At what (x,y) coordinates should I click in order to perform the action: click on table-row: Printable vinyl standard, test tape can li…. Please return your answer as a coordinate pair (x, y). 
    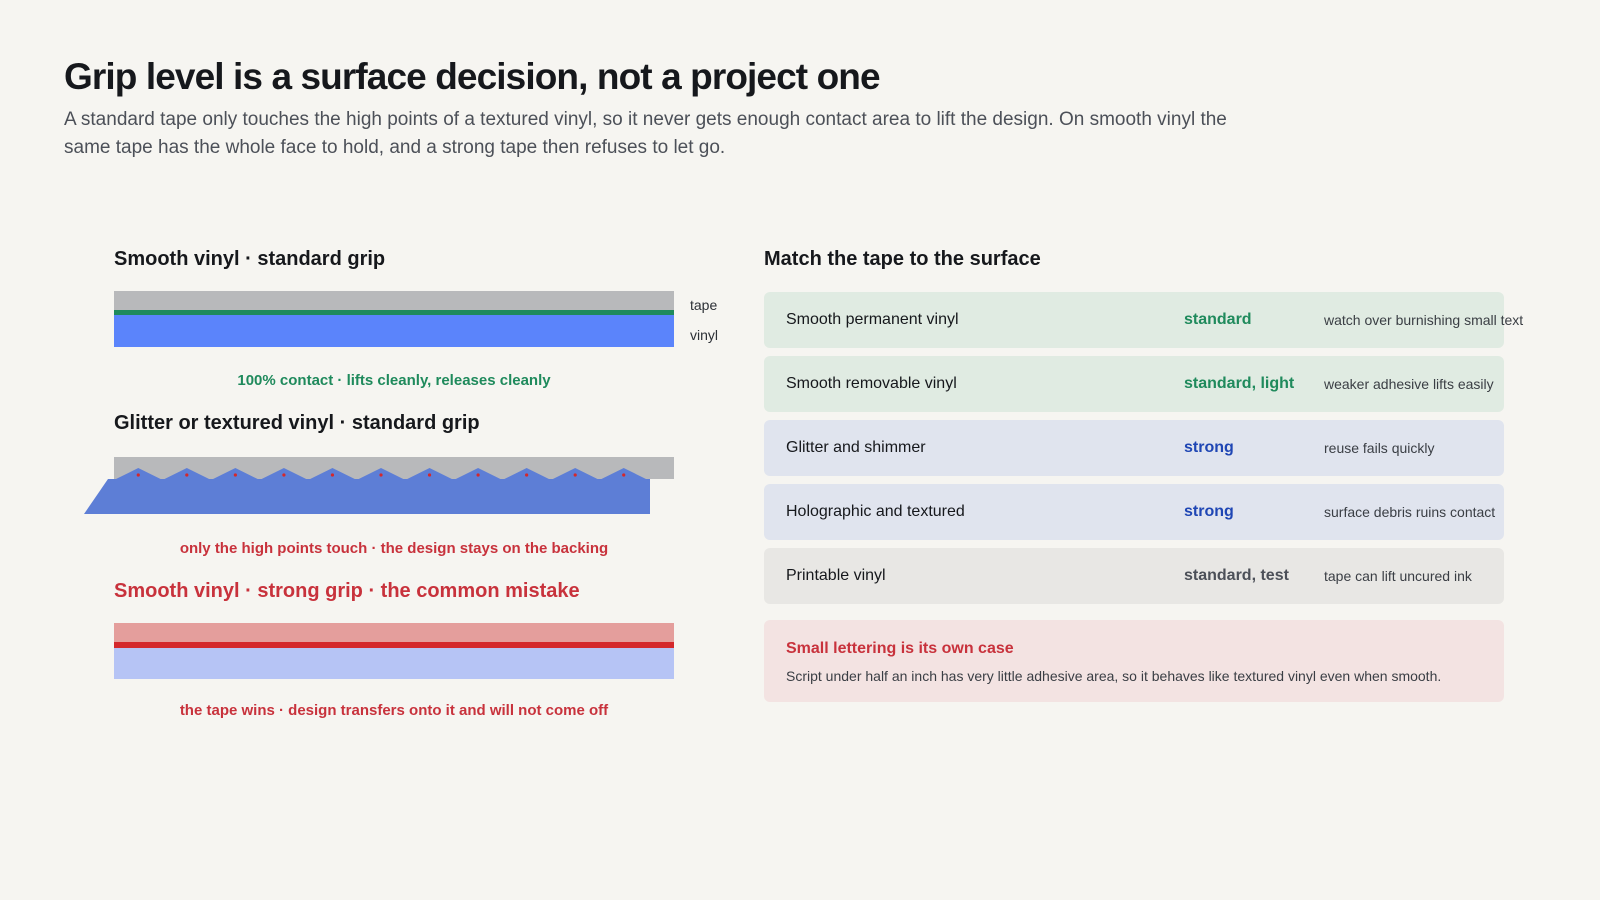
    Looking at the image, I should click on (1134, 576).